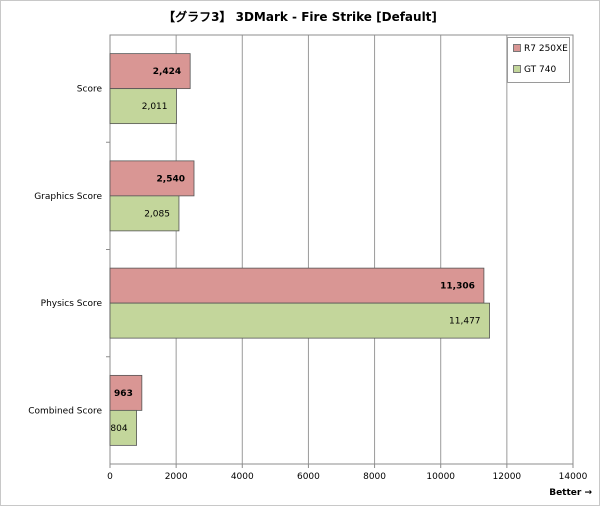 This screenshot has width=600, height=506. Describe the element at coordinates (242, 477) in the screenshot. I see `x-tick-label: 4000` at that location.